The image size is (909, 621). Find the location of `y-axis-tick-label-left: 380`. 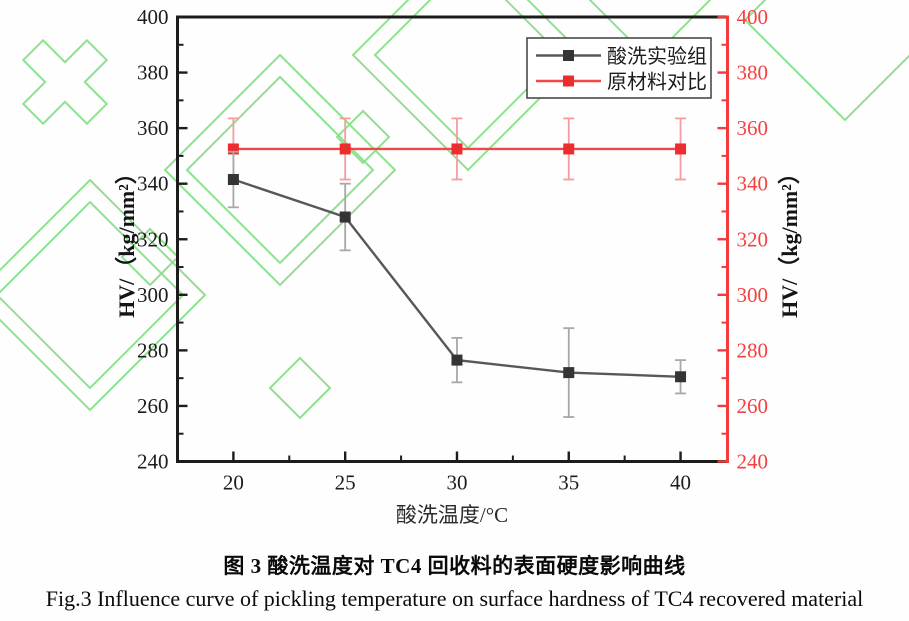

y-axis-tick-label-left: 380 is located at coordinates (153, 73).